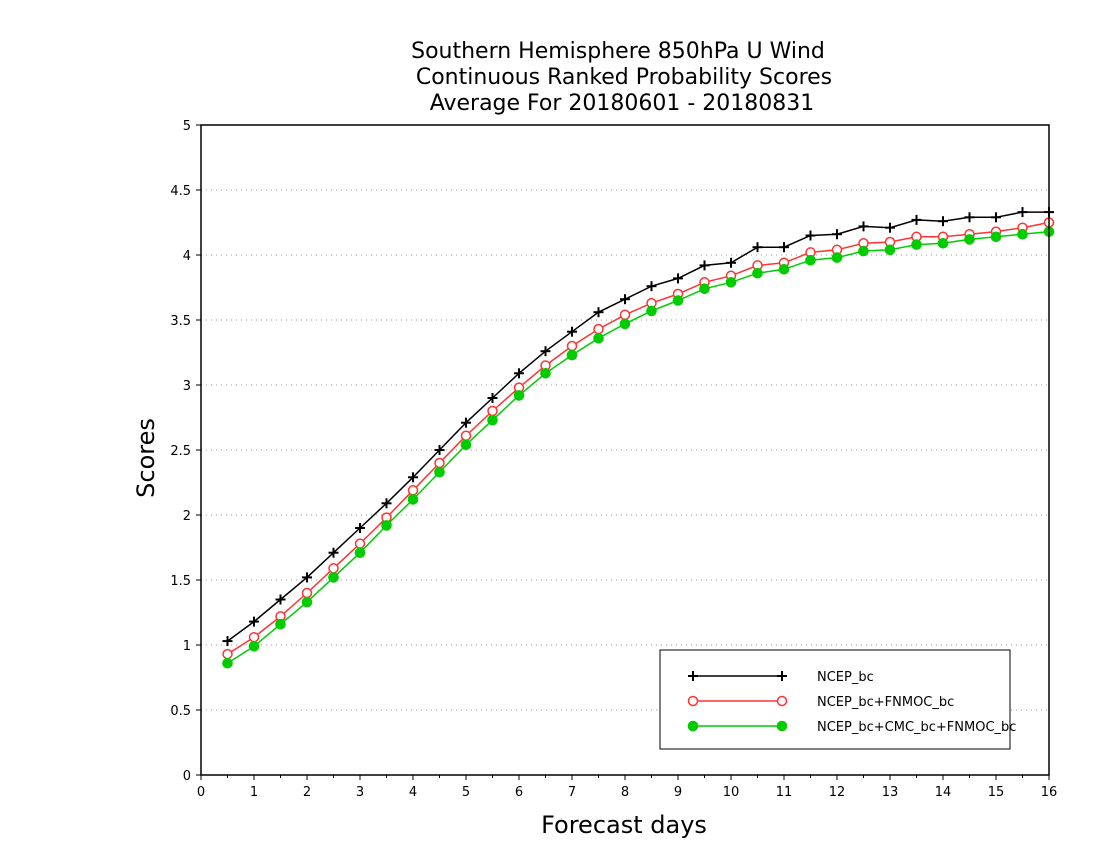 The height and width of the screenshot is (850, 1100). I want to click on legend-label: NCEP_bc+FNMOC_bc, so click(885, 702).